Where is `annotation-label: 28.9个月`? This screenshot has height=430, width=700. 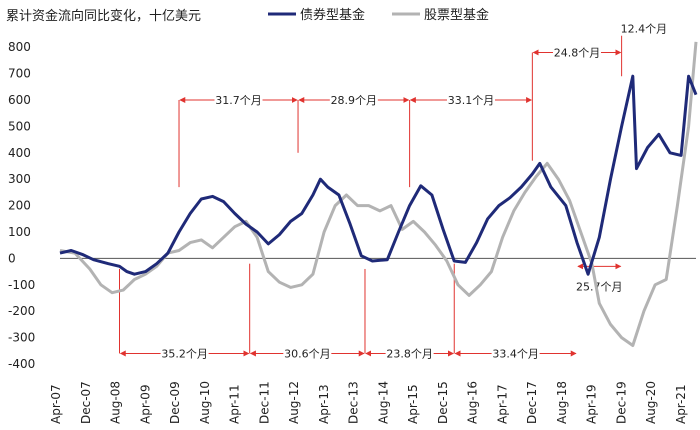 annotation-label: 28.9个月 is located at coordinates (354, 100).